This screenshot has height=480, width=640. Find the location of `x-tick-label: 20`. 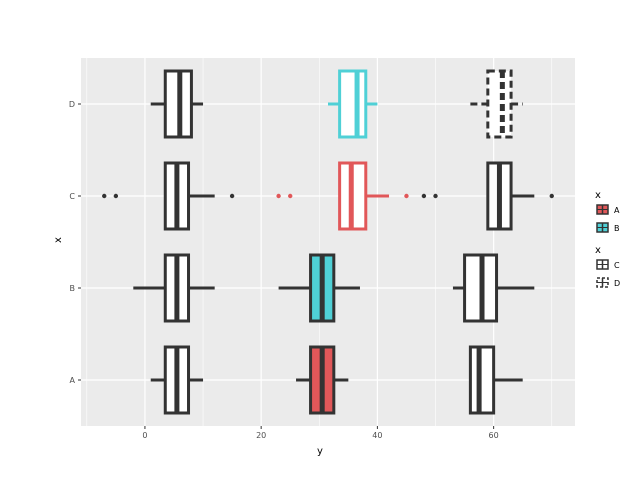

x-tick-label: 20 is located at coordinates (261, 435).